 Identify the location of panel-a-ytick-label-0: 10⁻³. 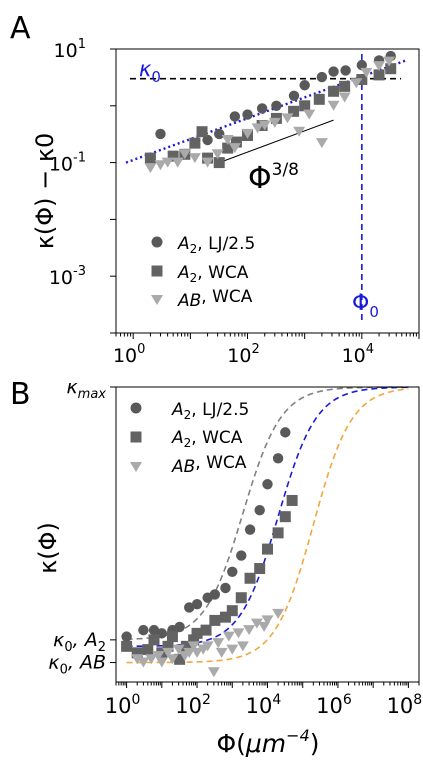
(67, 276).